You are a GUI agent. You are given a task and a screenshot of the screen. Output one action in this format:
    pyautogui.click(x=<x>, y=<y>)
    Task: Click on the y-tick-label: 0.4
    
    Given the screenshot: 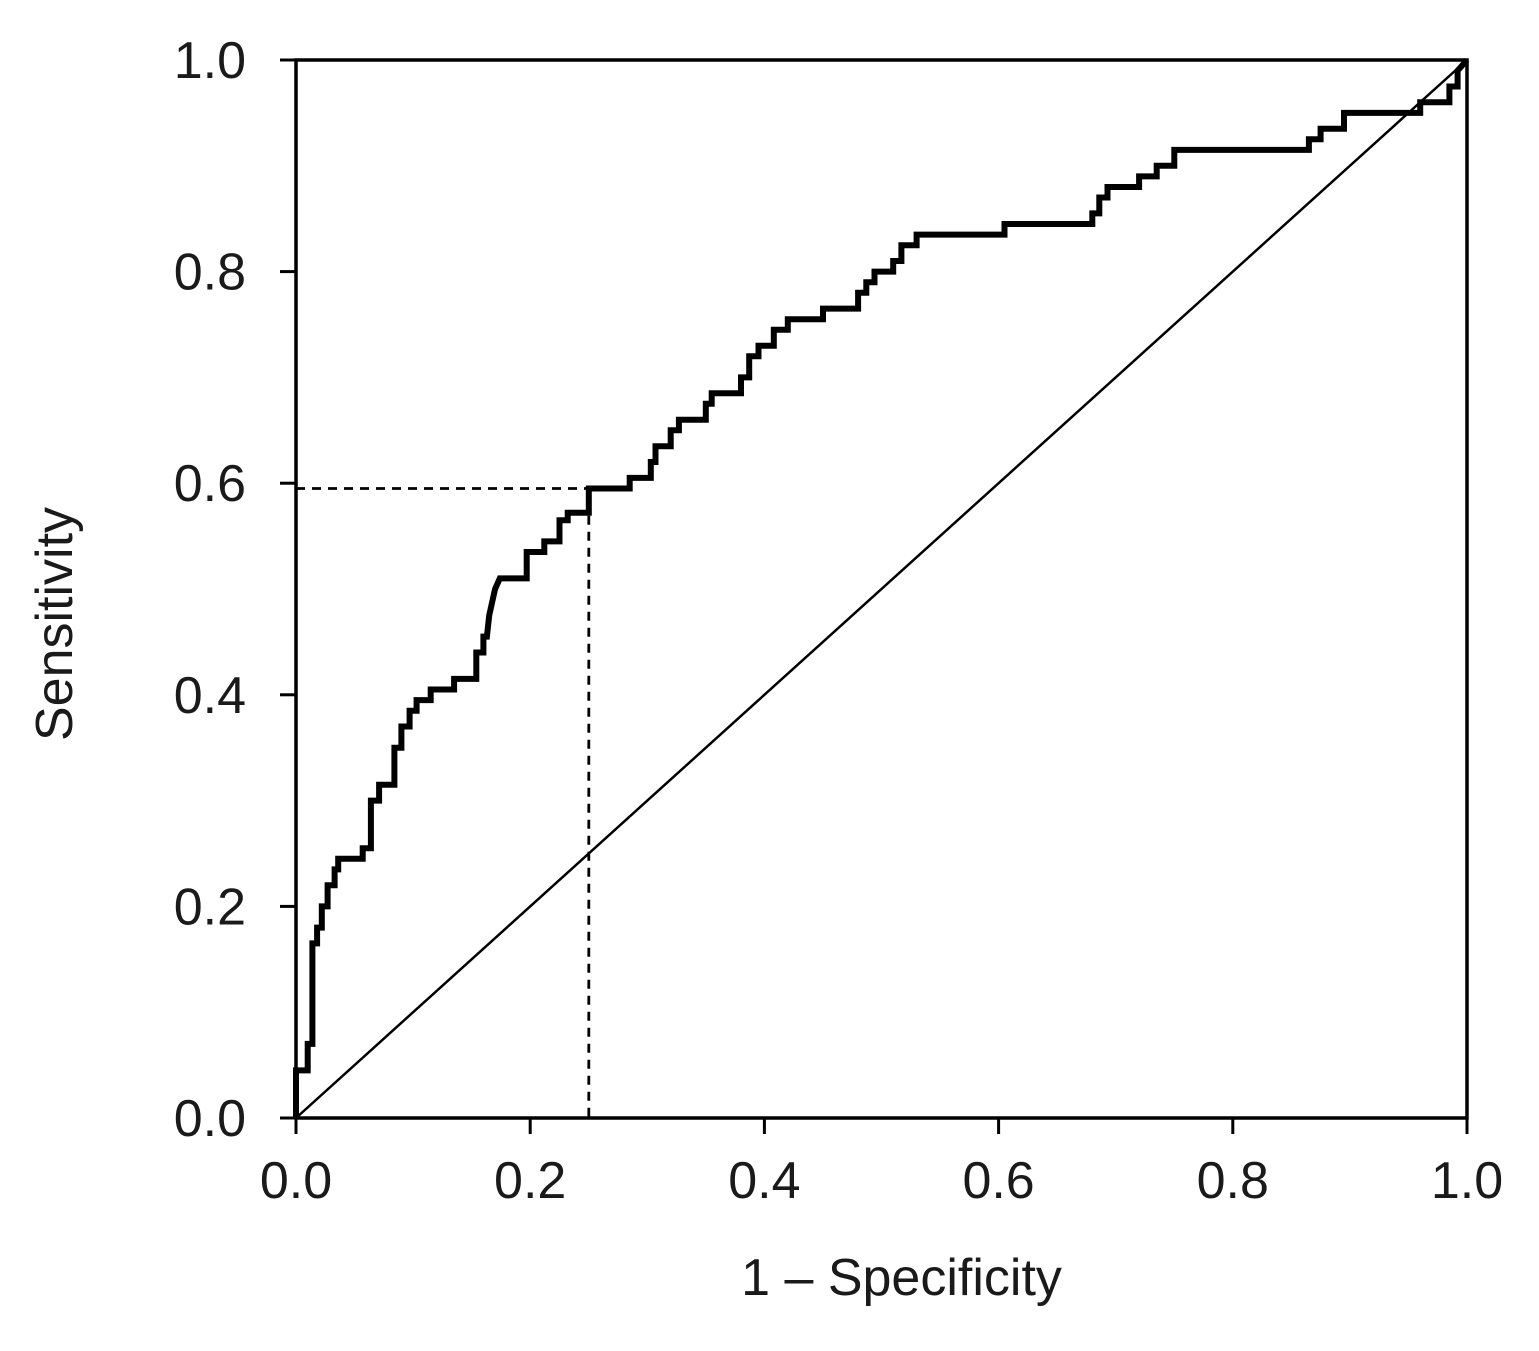 What is the action you would take?
    pyautogui.click(x=210, y=696)
    